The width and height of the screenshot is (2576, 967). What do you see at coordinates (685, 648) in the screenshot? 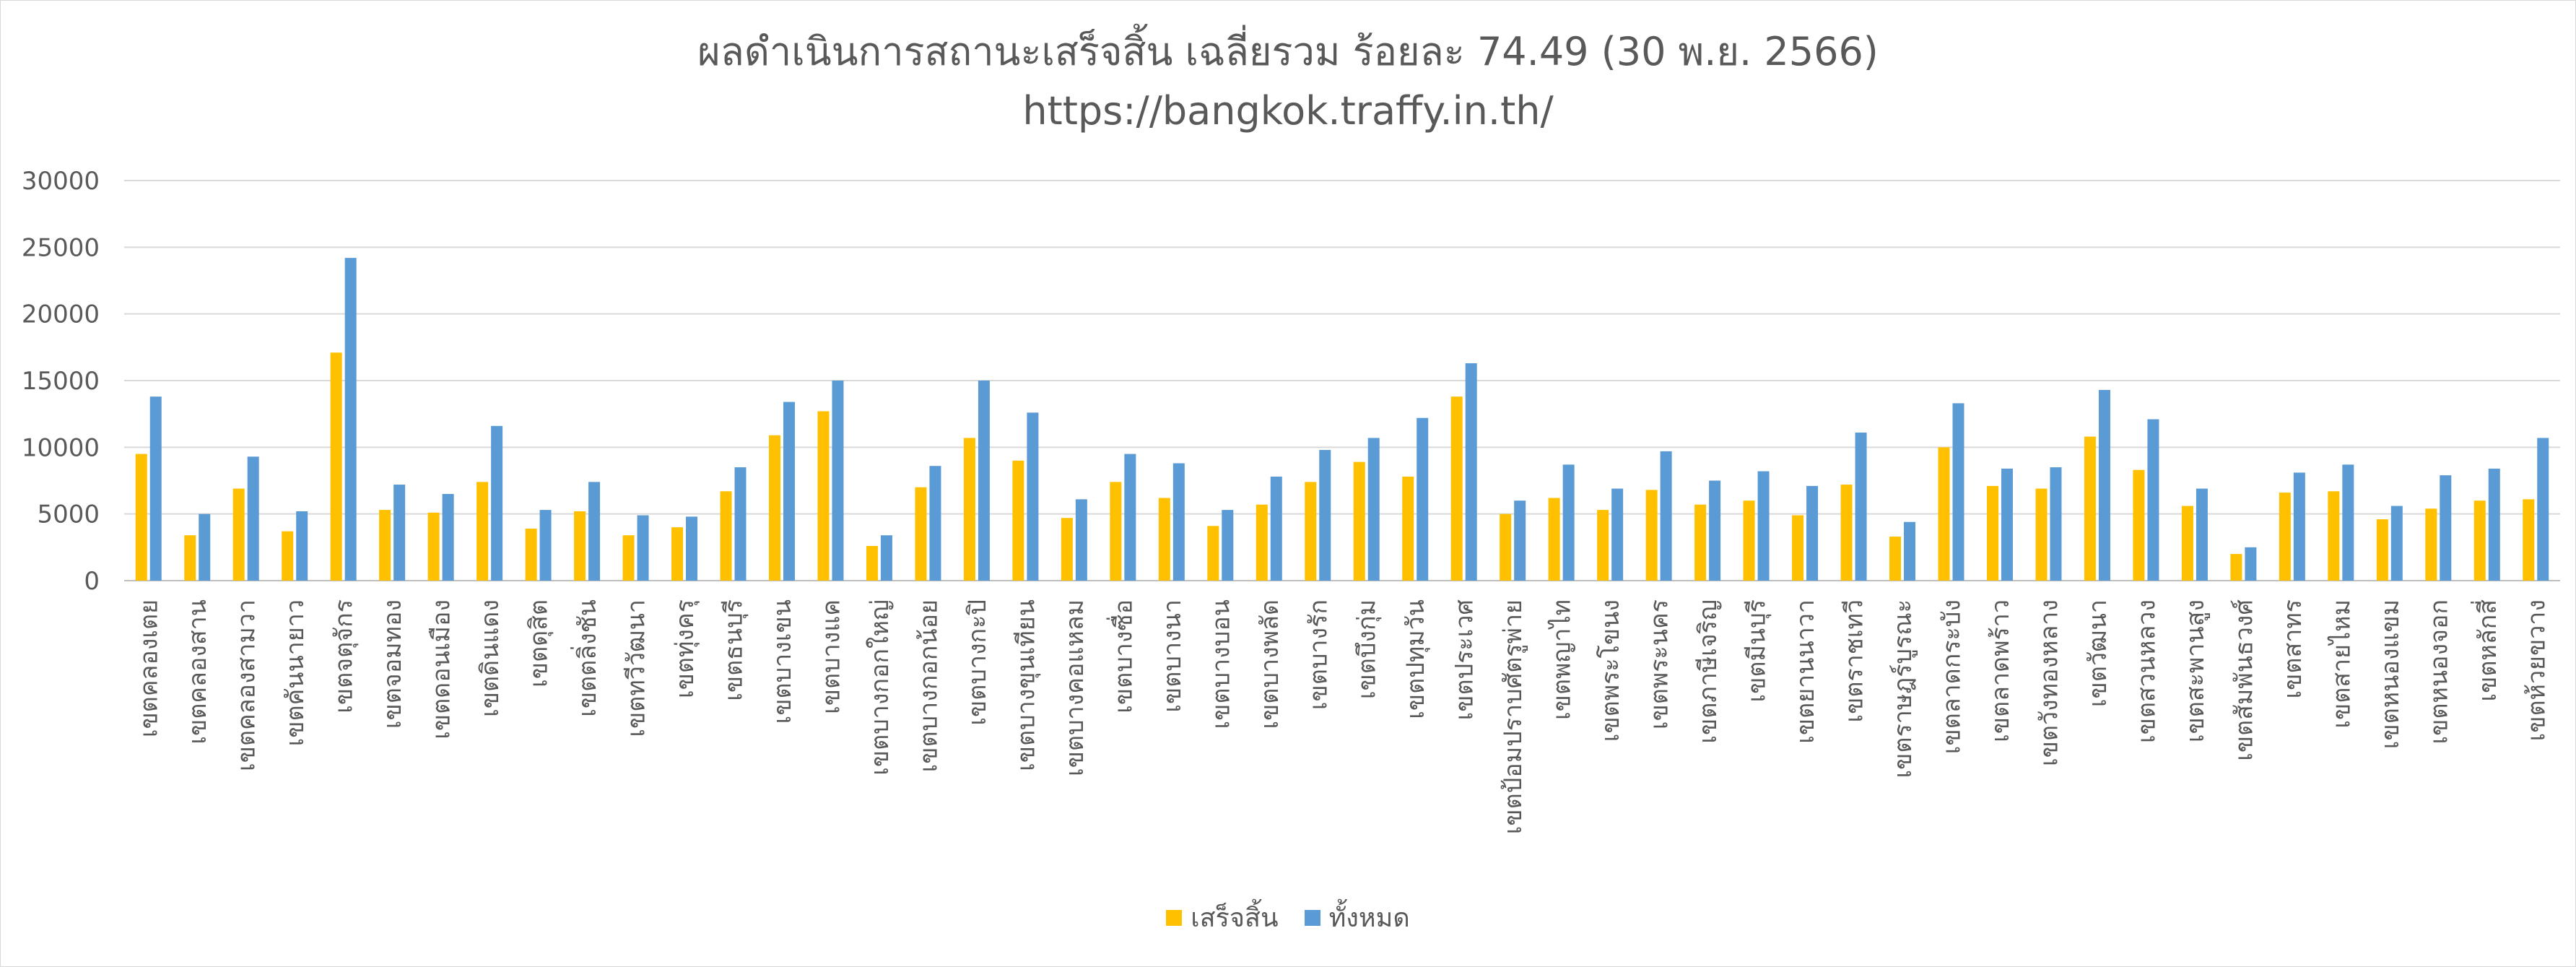
I see `x-tick-label: เขตทุ่งครุ` at bounding box center [685, 648].